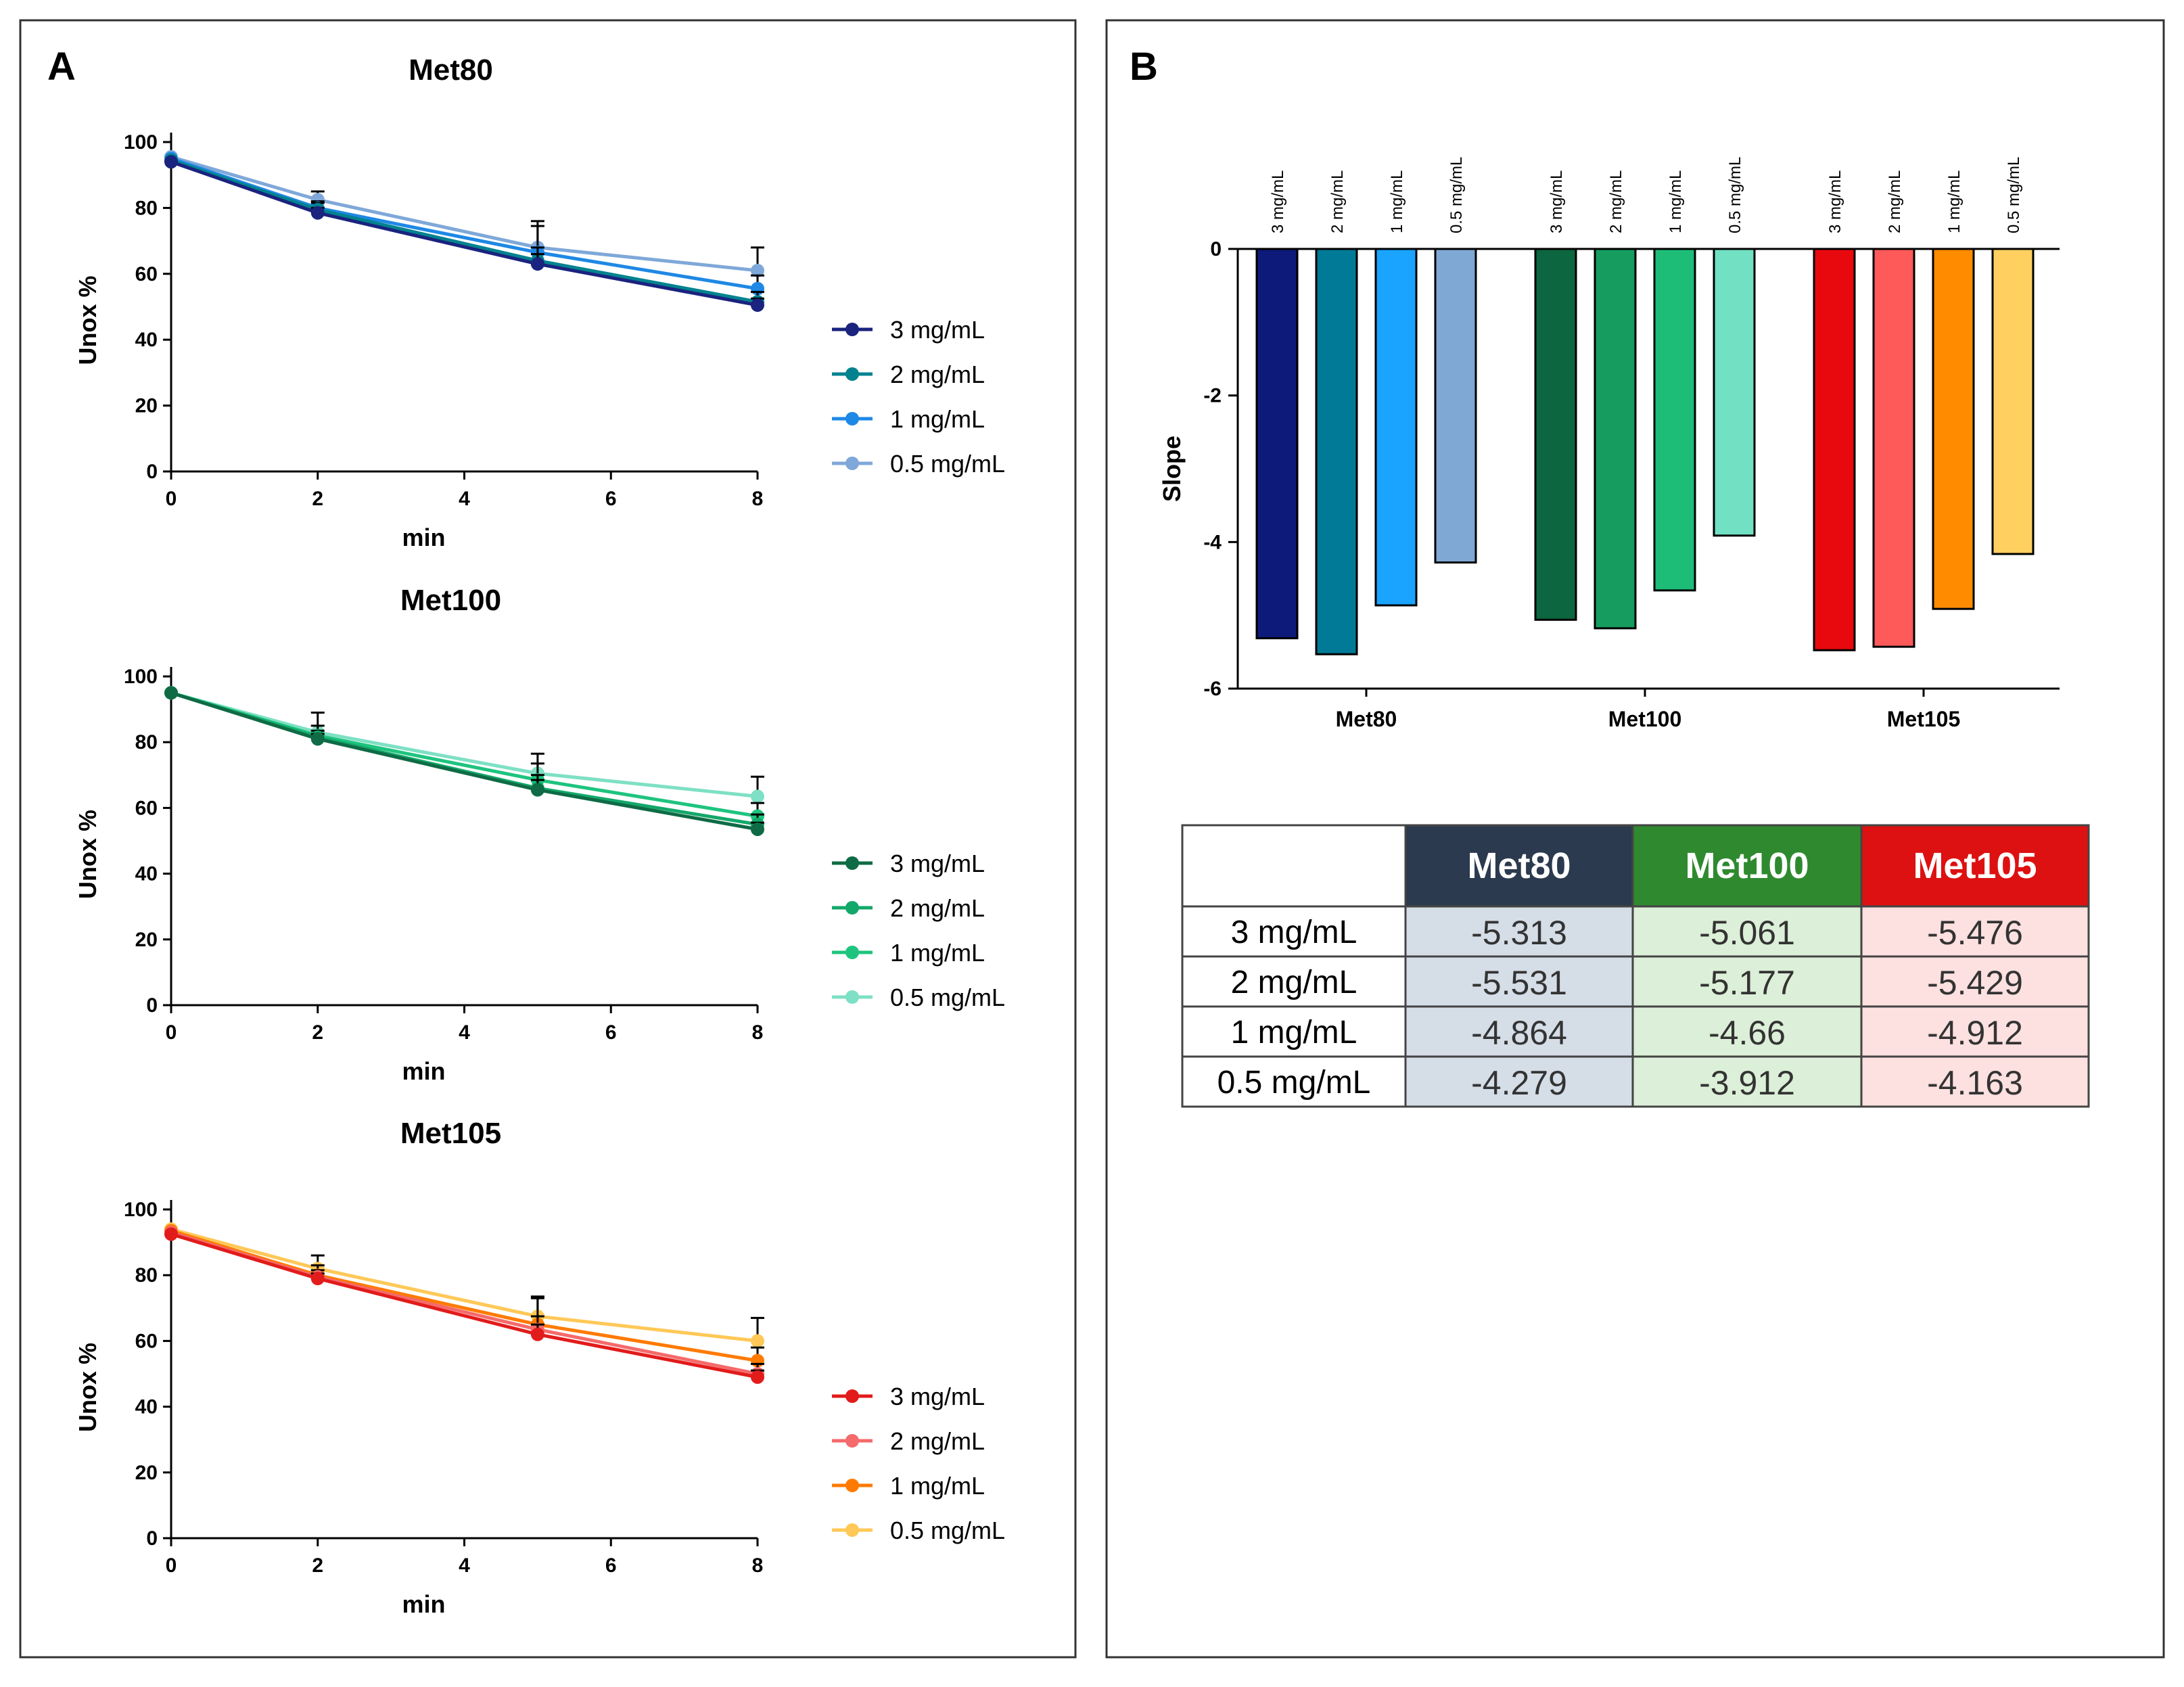 Image resolution: width=2184 pixels, height=1687 pixels. Describe the element at coordinates (1212, 542) in the screenshot. I see `y-tick-label: -4` at that location.